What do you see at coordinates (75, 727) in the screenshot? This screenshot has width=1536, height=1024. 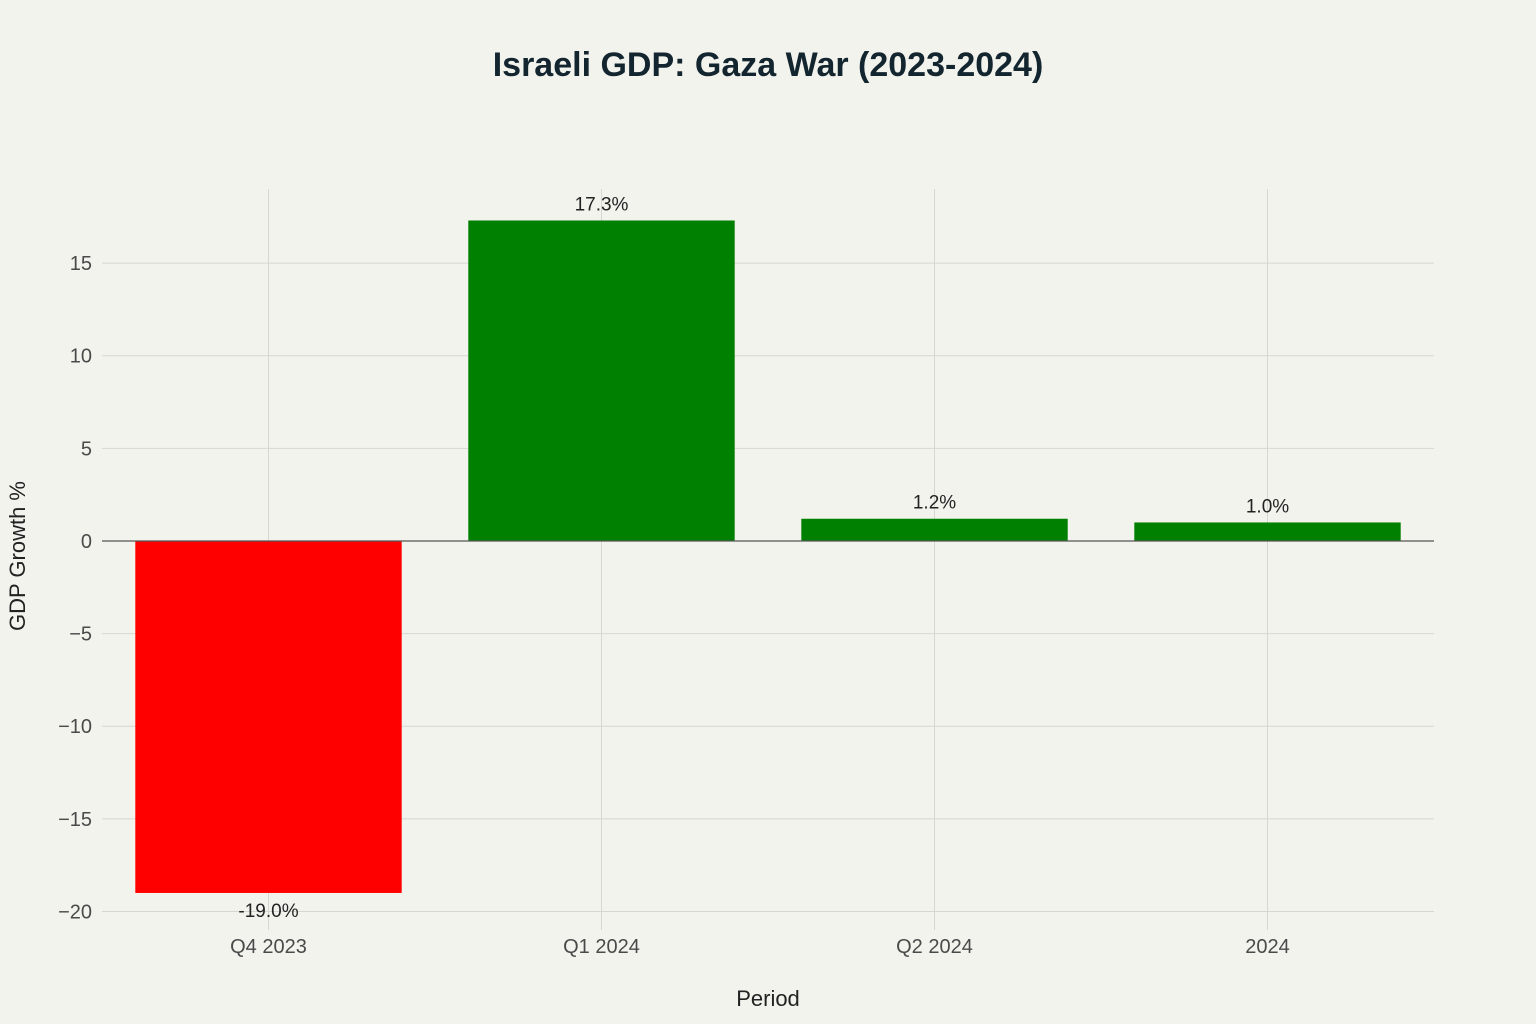 I see `y-tick-label: −10` at bounding box center [75, 727].